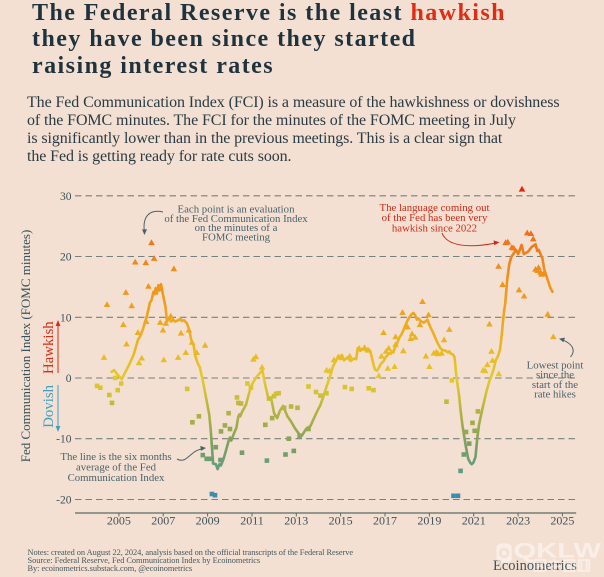  What do you see at coordinates (555, 366) in the screenshot?
I see `svg-text: Lowest point` at bounding box center [555, 366].